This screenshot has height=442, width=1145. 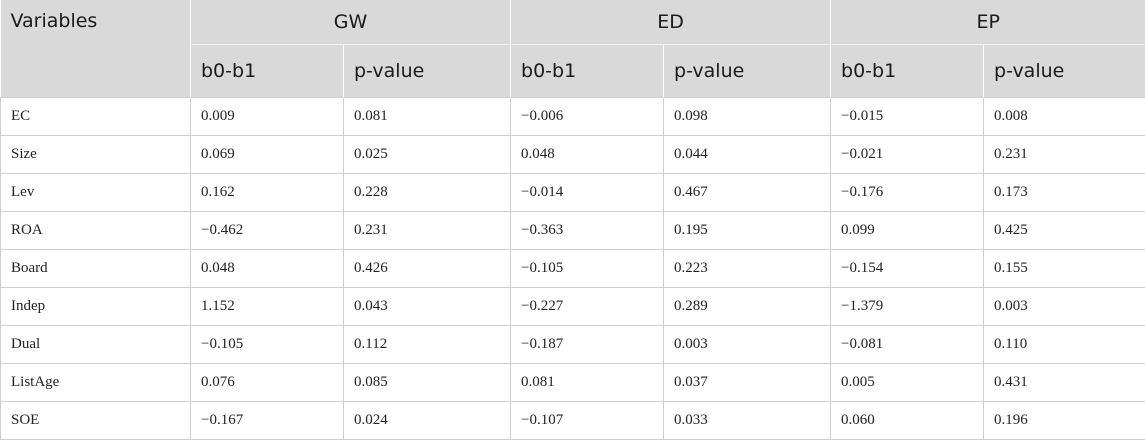 I want to click on row-variable: Size, so click(x=95, y=154).